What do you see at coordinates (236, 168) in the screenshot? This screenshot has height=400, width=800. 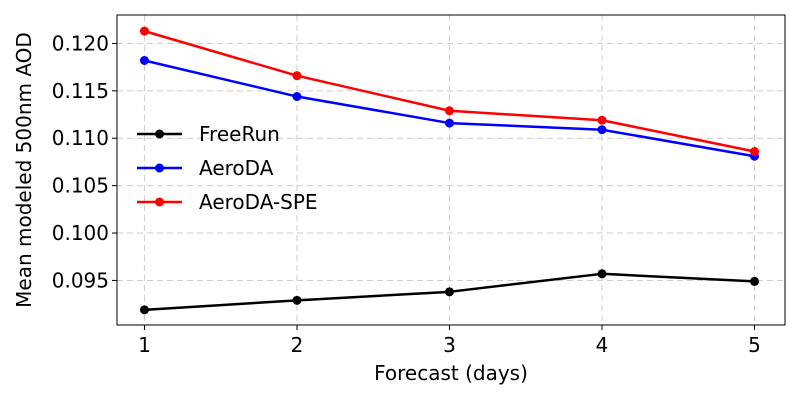 I see `legend-label: AeroDA` at bounding box center [236, 168].